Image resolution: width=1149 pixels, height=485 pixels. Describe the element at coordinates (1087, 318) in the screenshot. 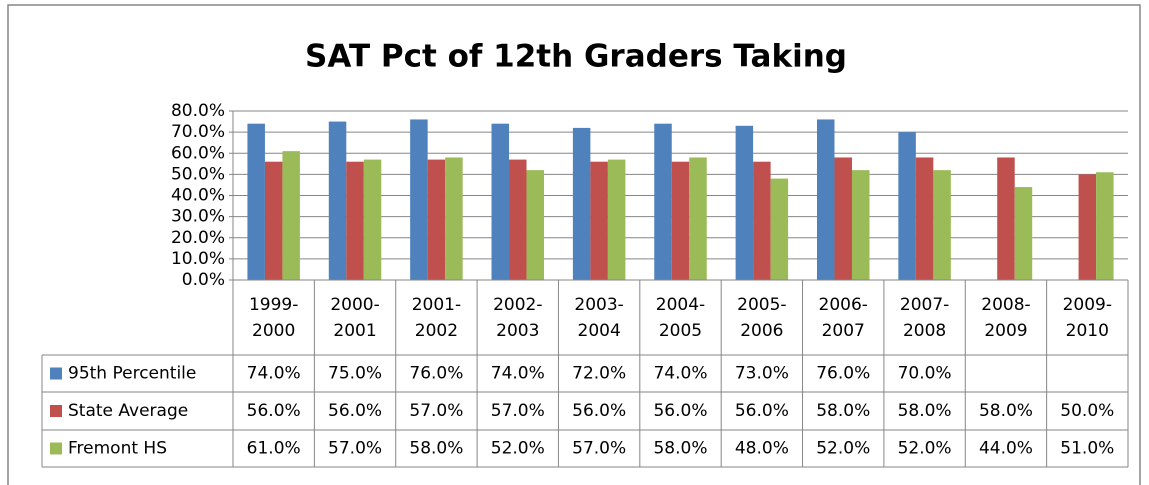

I see `x-tick-label: 2009-2010` at that location.